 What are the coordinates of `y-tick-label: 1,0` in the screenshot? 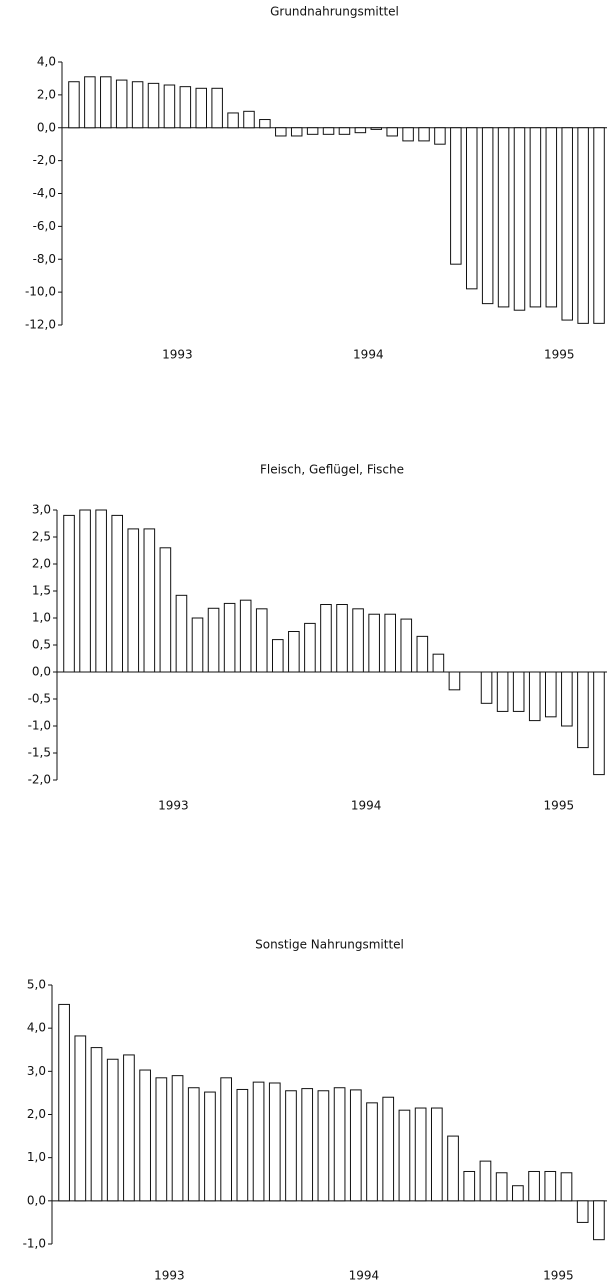 It's located at (36, 1157).